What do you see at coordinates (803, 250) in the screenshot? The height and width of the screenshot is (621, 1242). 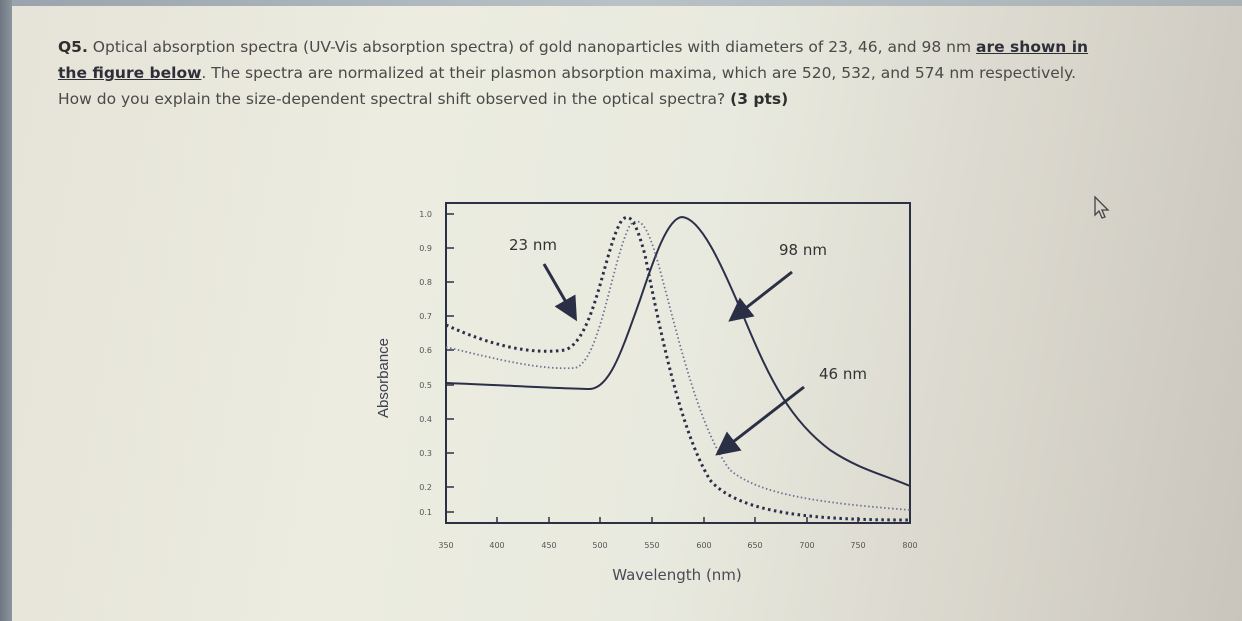 I see `label-98nm: 98 nm` at bounding box center [803, 250].